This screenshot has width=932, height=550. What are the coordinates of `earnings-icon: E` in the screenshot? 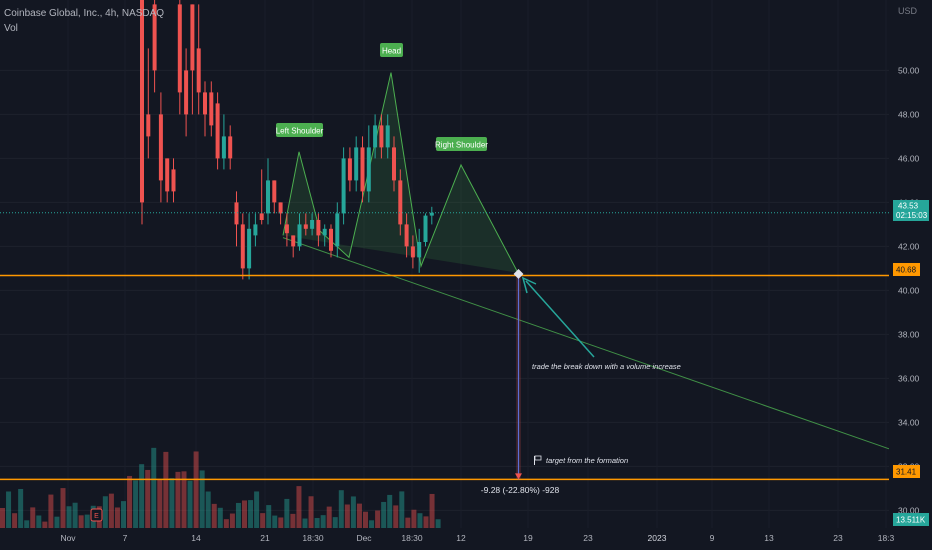 It's located at (96, 515).